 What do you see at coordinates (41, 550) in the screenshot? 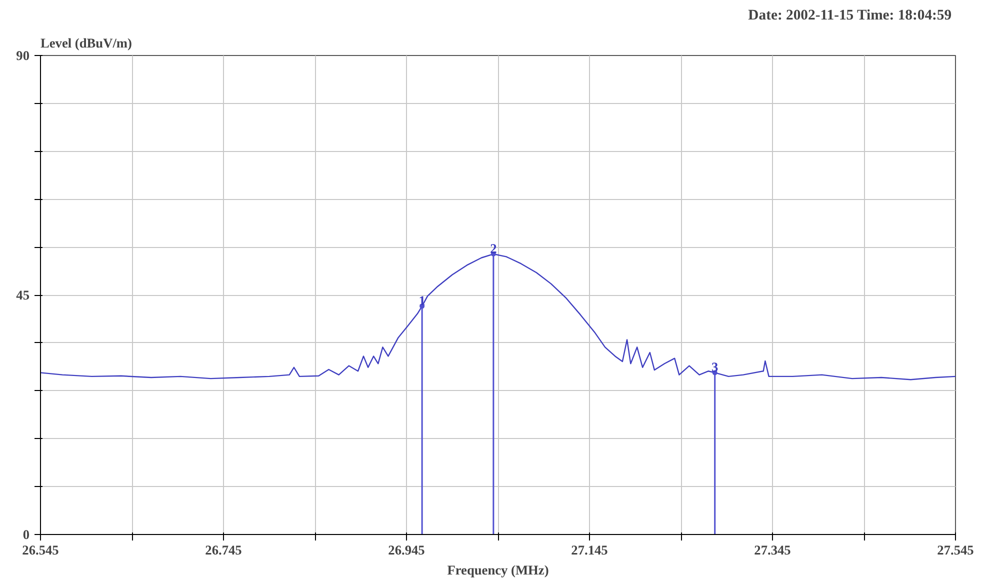
I see `x-tick-label: 26.545` at bounding box center [41, 550].